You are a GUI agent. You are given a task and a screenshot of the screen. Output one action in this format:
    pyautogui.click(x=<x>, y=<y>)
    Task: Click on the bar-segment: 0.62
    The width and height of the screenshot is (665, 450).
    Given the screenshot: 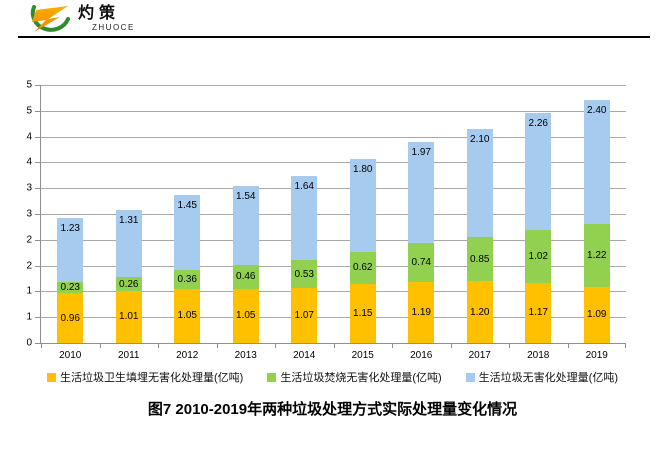 What is the action you would take?
    pyautogui.click(x=362, y=267)
    